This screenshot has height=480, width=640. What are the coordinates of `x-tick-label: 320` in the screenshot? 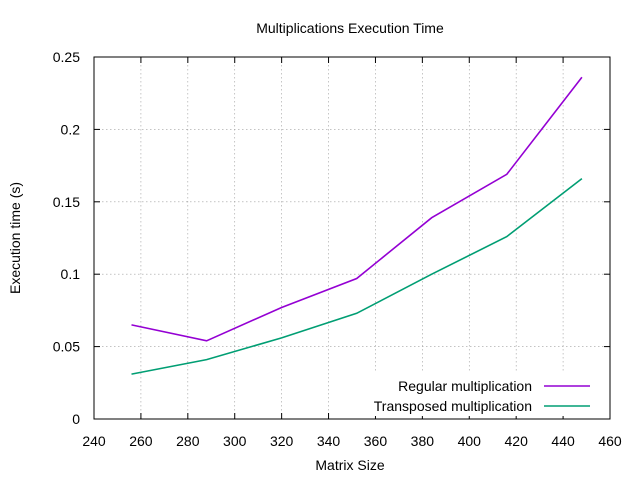 It's located at (282, 441).